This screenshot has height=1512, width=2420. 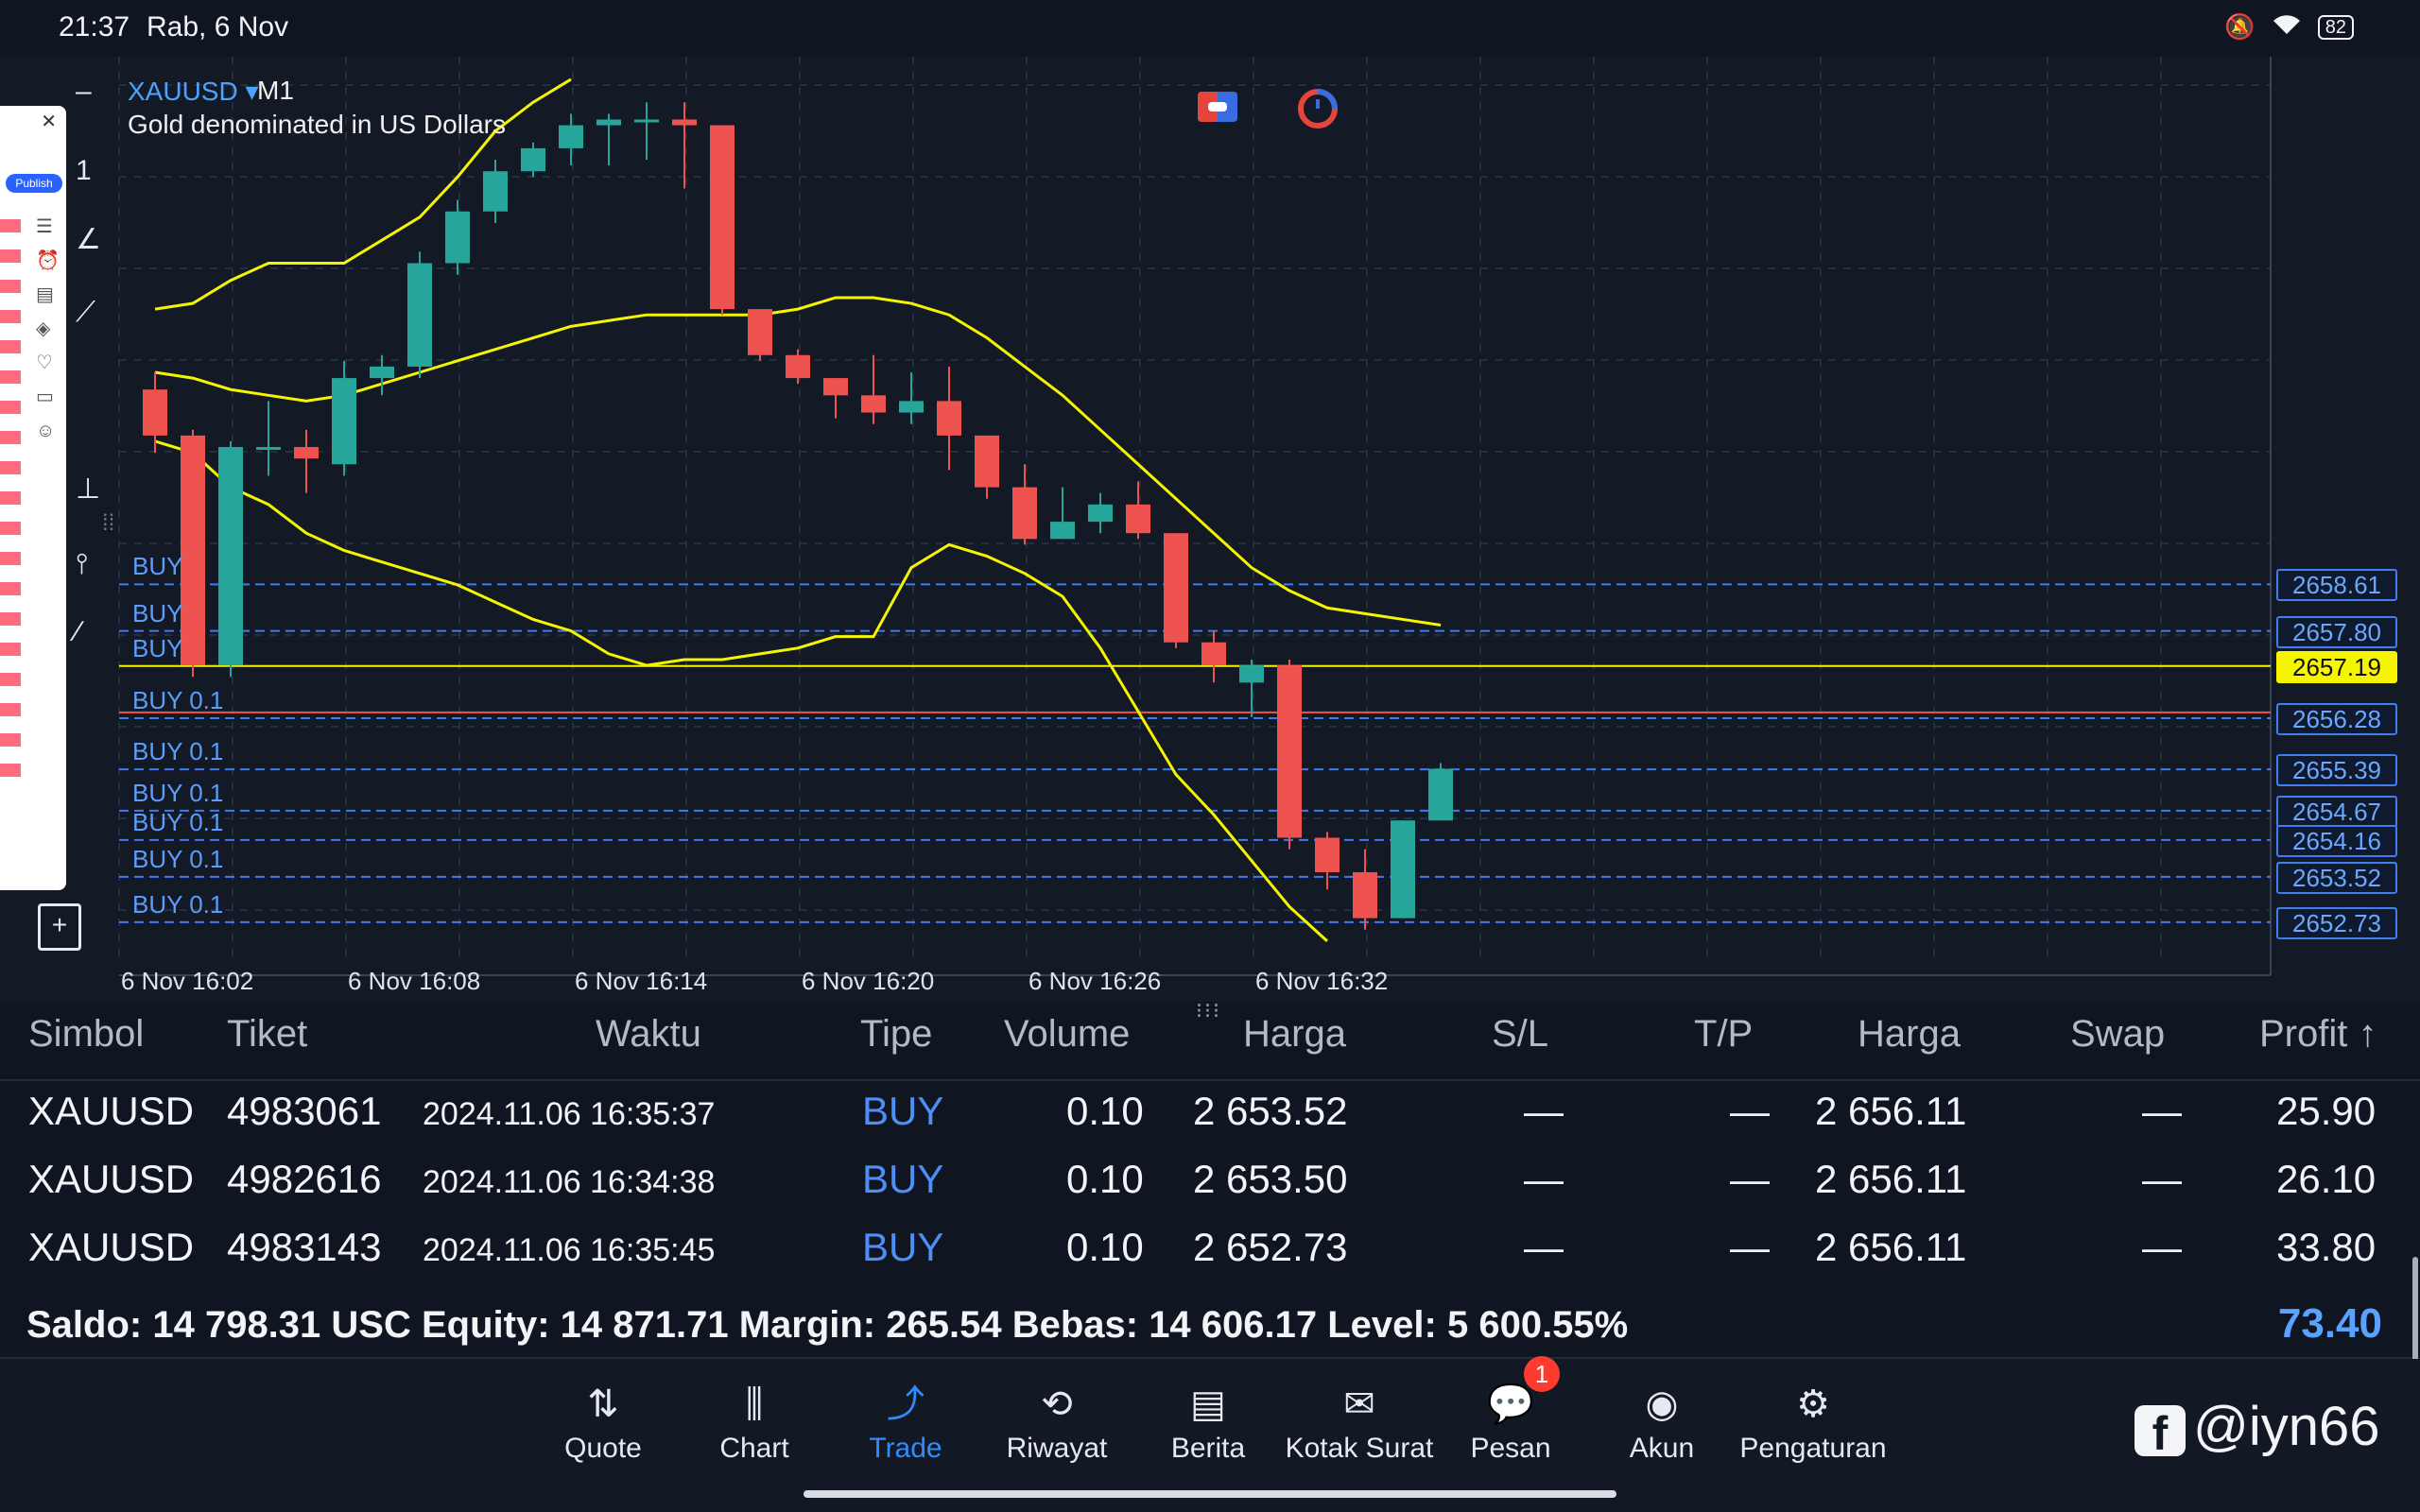 I want to click on nav-trade: ⤴ Trade, so click(x=906, y=1422).